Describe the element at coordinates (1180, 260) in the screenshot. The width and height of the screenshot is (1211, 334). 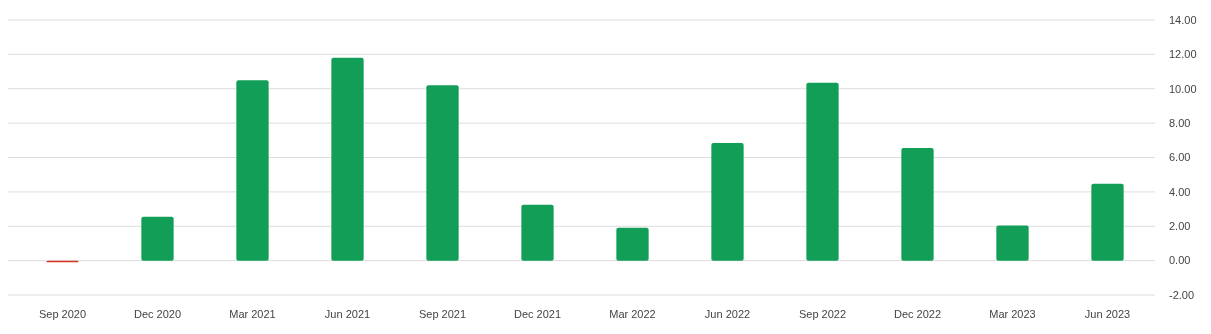
I see `y-tick-label: 0.00` at that location.